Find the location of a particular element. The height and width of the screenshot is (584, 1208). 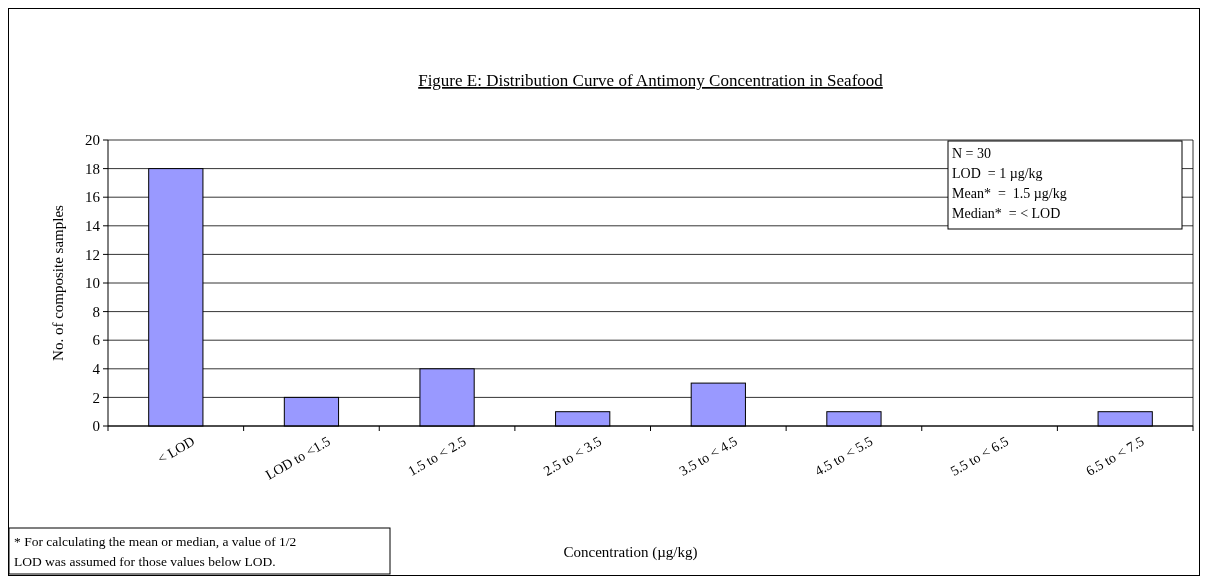

x-tick-label: 4.5 to < 5.5 is located at coordinates (844, 456).